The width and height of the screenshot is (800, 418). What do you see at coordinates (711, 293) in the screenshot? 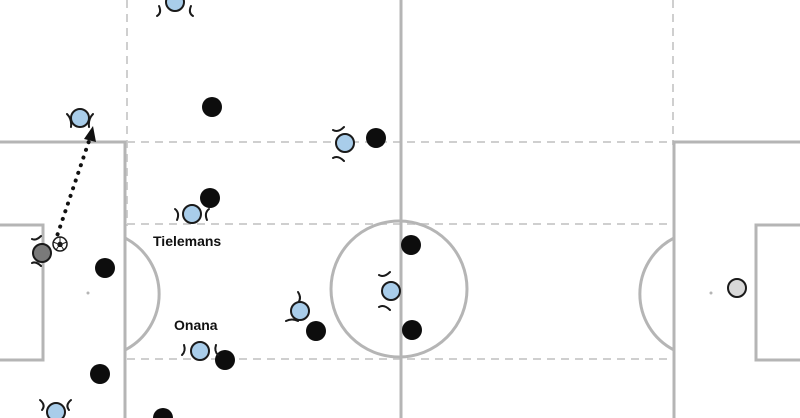
I see `right-penalty-spot` at bounding box center [711, 293].